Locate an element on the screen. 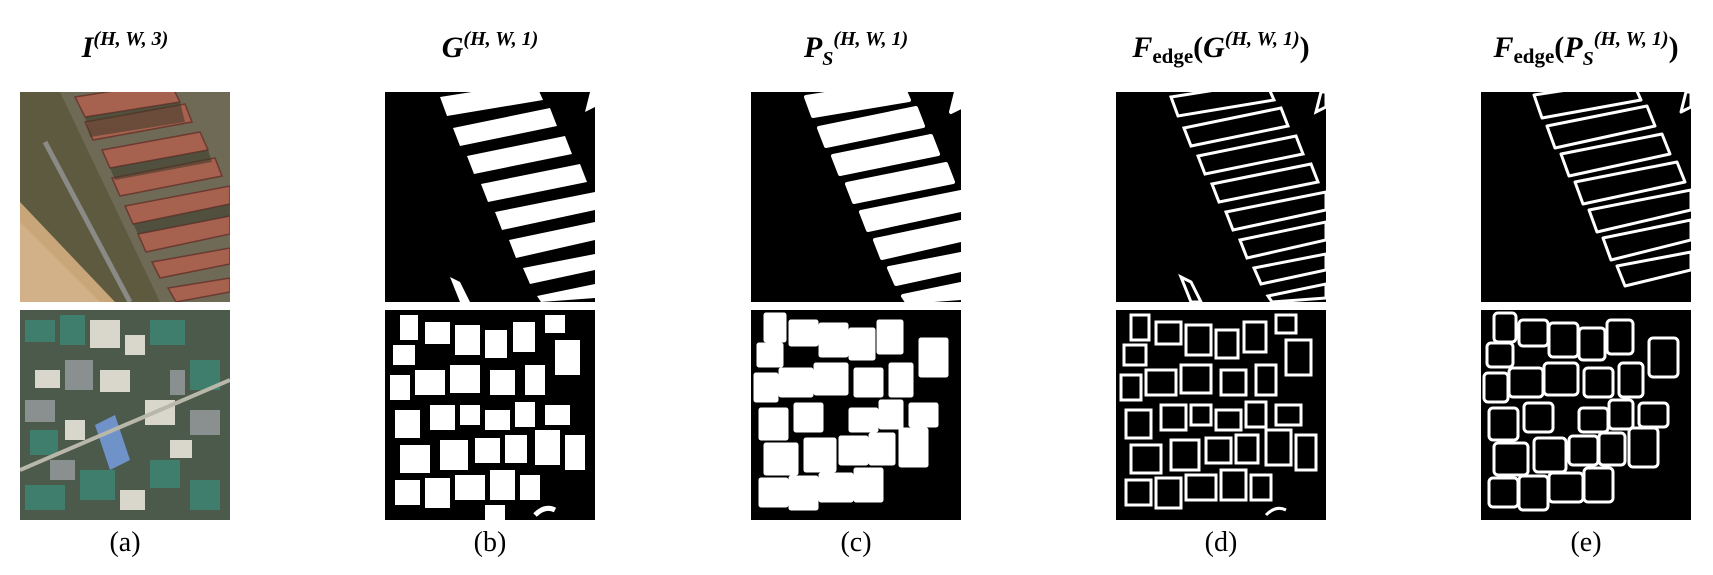 This screenshot has width=1713, height=575. caption-b: (b) is located at coordinates (490, 542).